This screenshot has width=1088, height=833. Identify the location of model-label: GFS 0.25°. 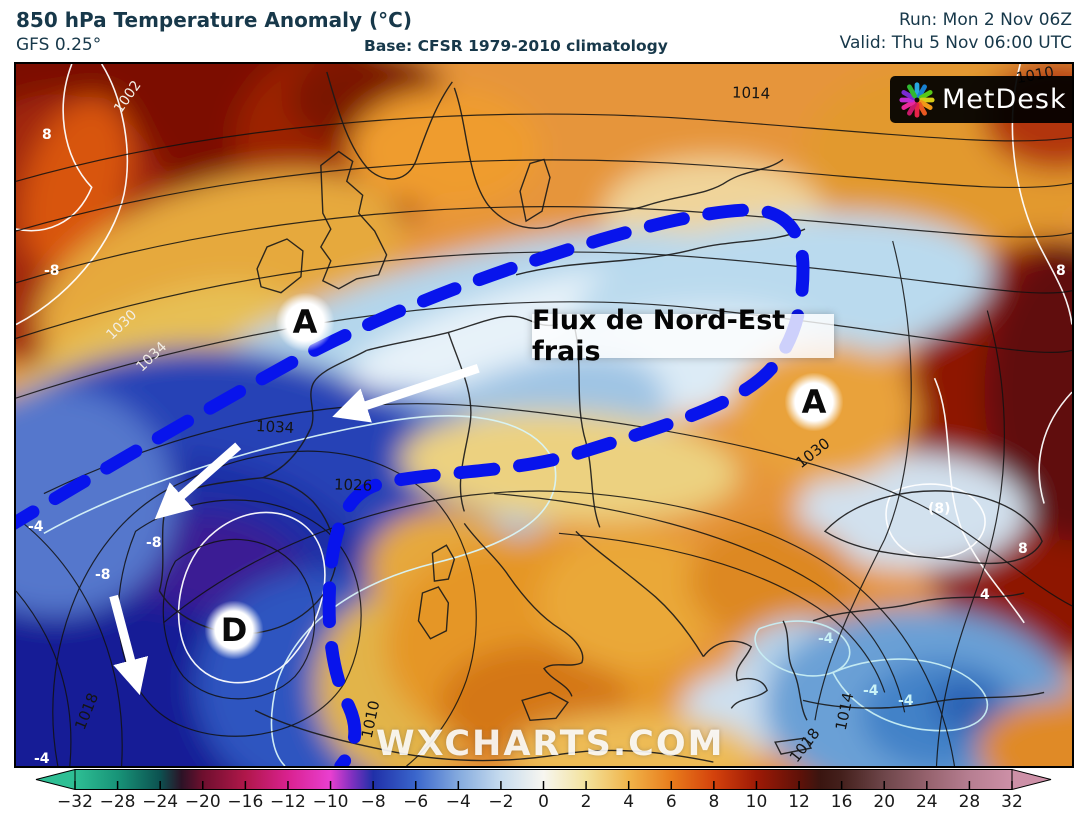
(59, 45).